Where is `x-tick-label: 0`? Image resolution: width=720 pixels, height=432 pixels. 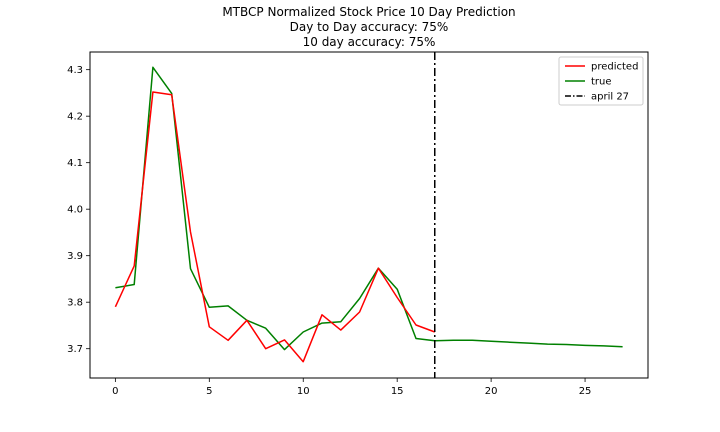 x-tick-label: 0 is located at coordinates (115, 391).